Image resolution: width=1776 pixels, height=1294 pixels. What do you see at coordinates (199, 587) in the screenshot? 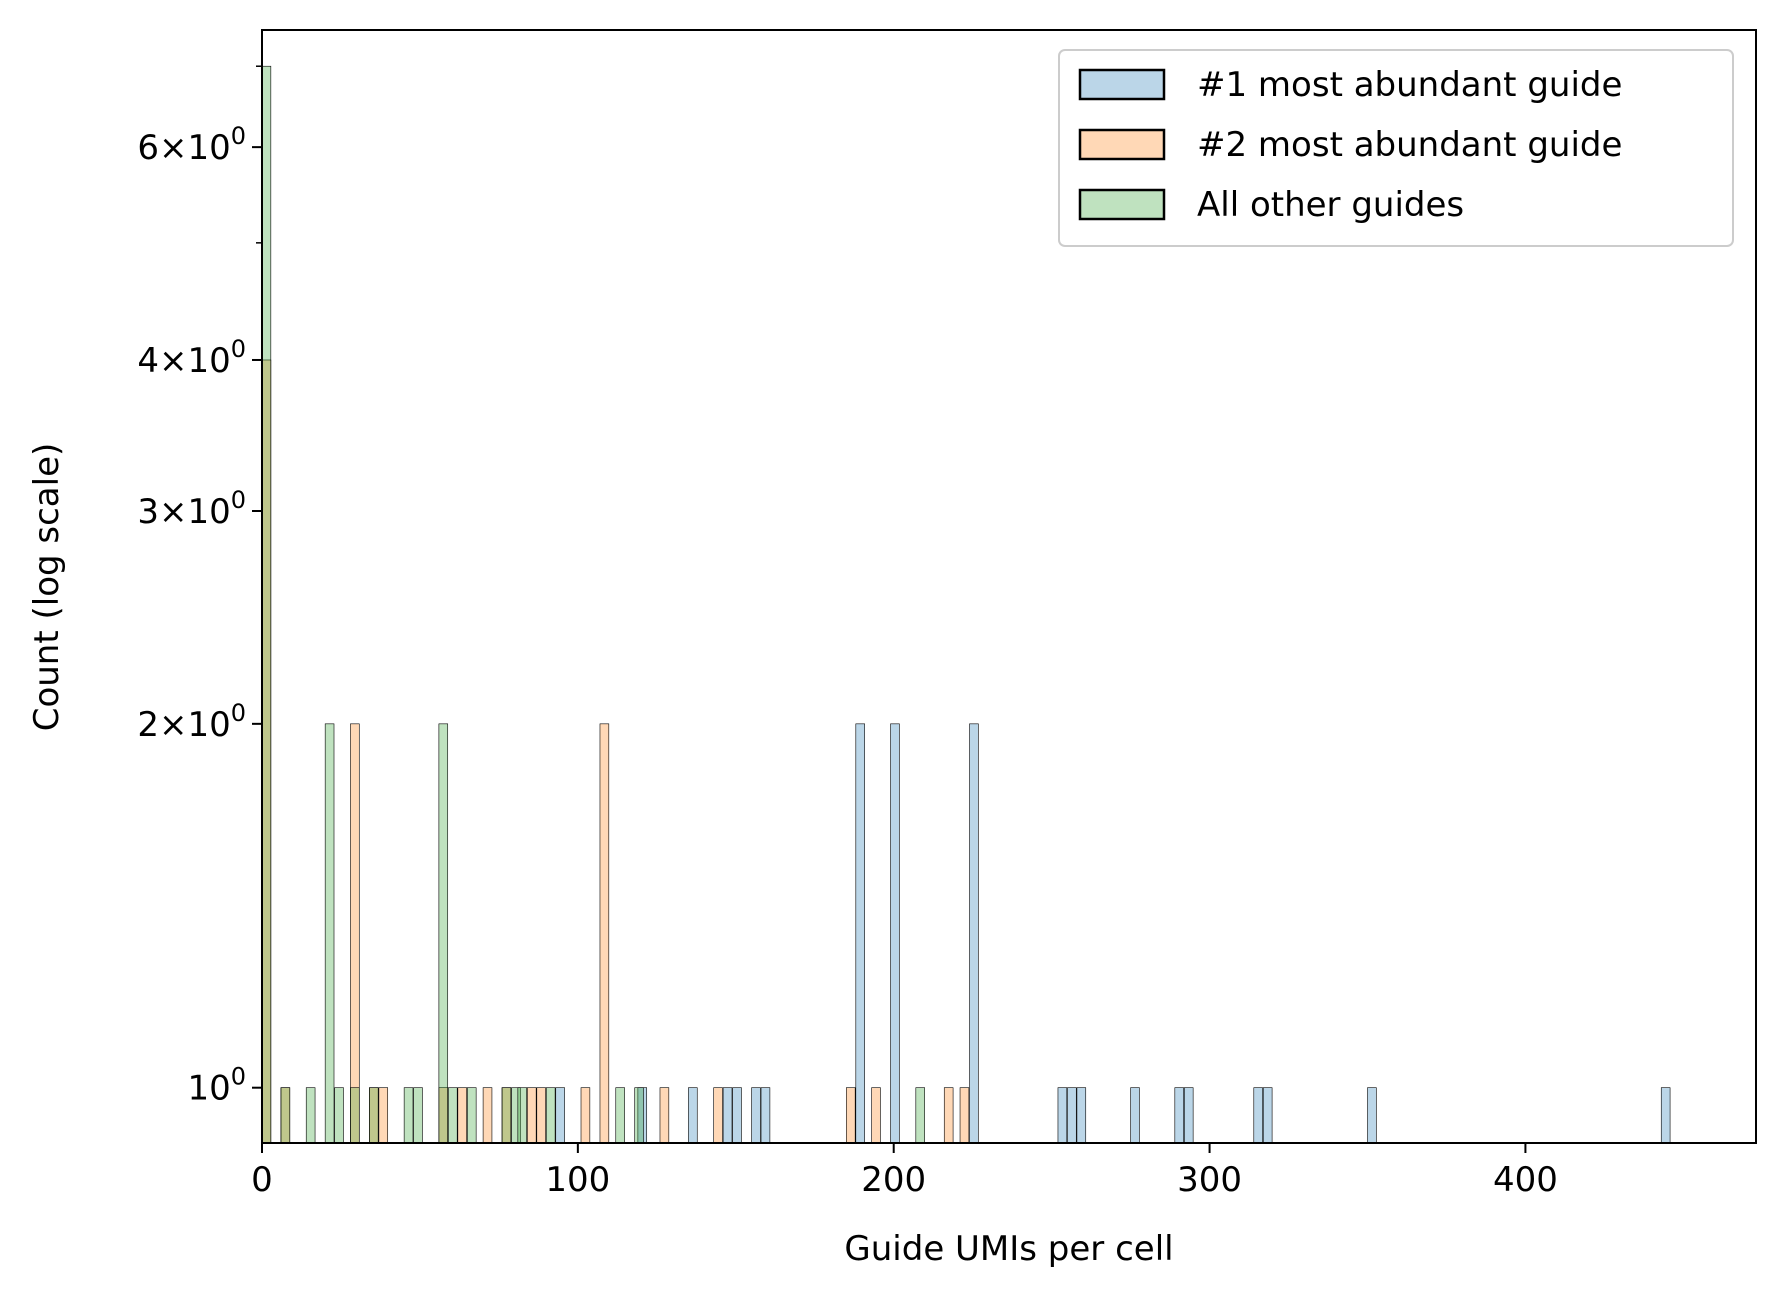
I see `y-axis: 100 2×100 3×100 4×100 6×100` at bounding box center [199, 587].